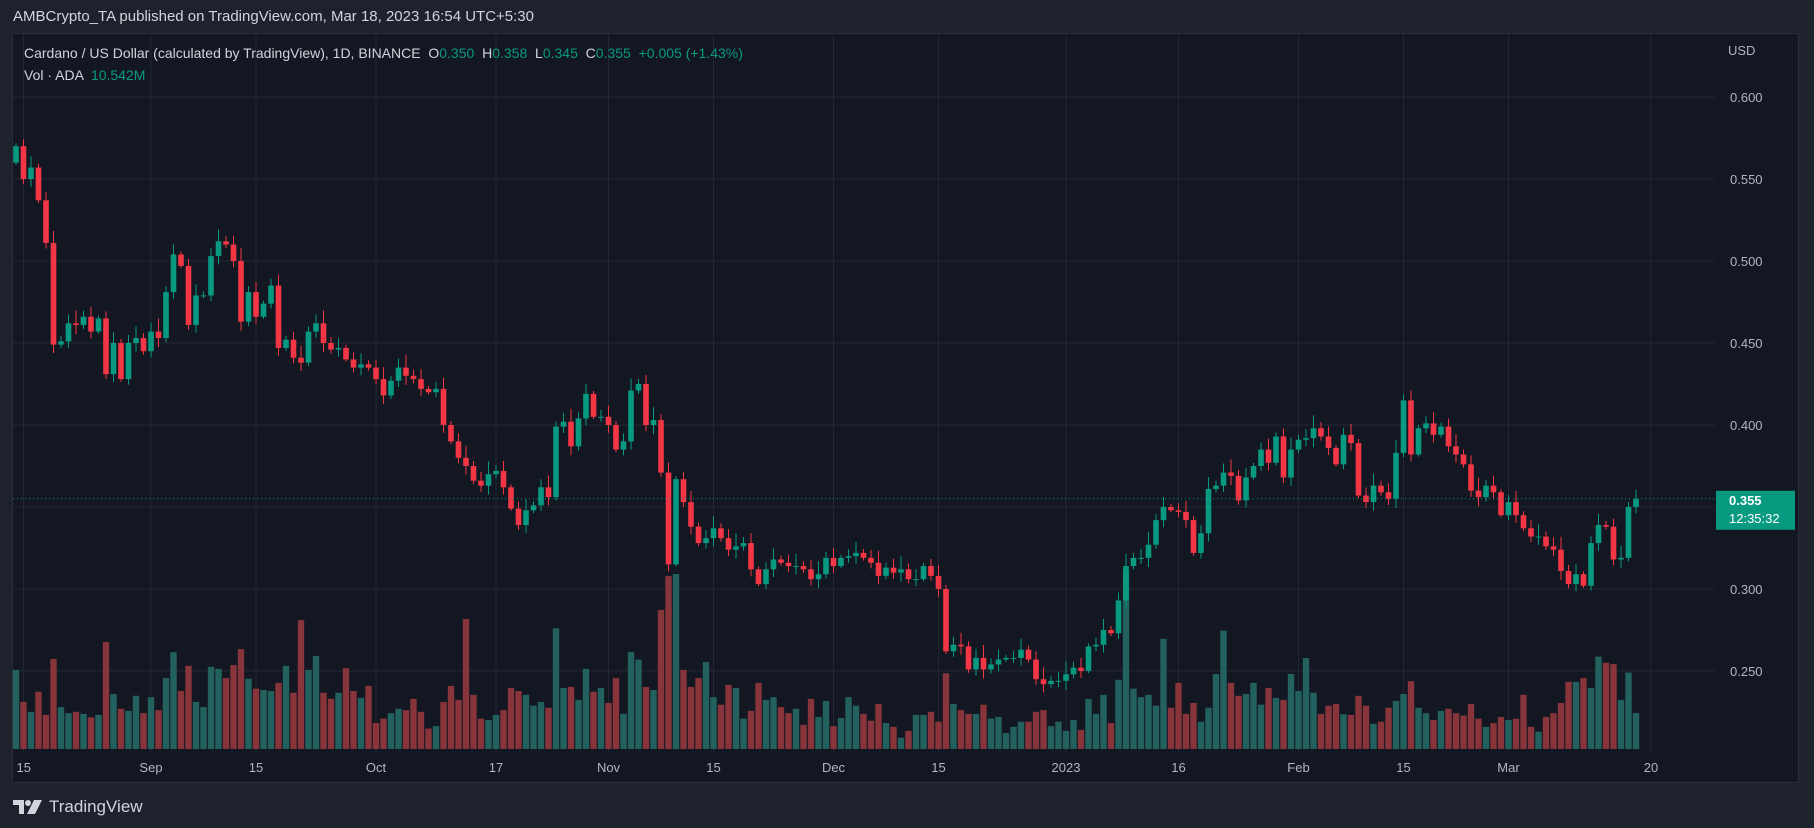 The image size is (1814, 828). I want to click on tradingview-logo: TradingView, so click(78, 807).